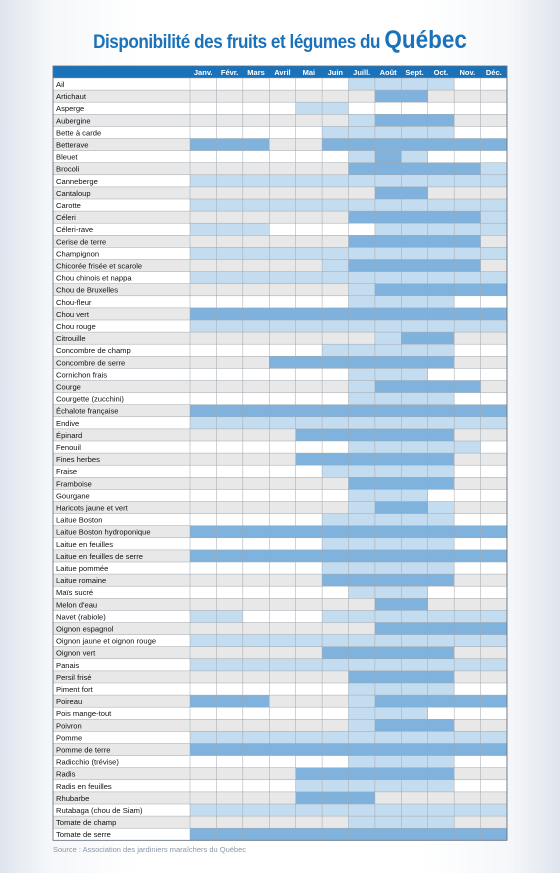  What do you see at coordinates (71, 338) in the screenshot?
I see `row-label: Citrouille` at bounding box center [71, 338].